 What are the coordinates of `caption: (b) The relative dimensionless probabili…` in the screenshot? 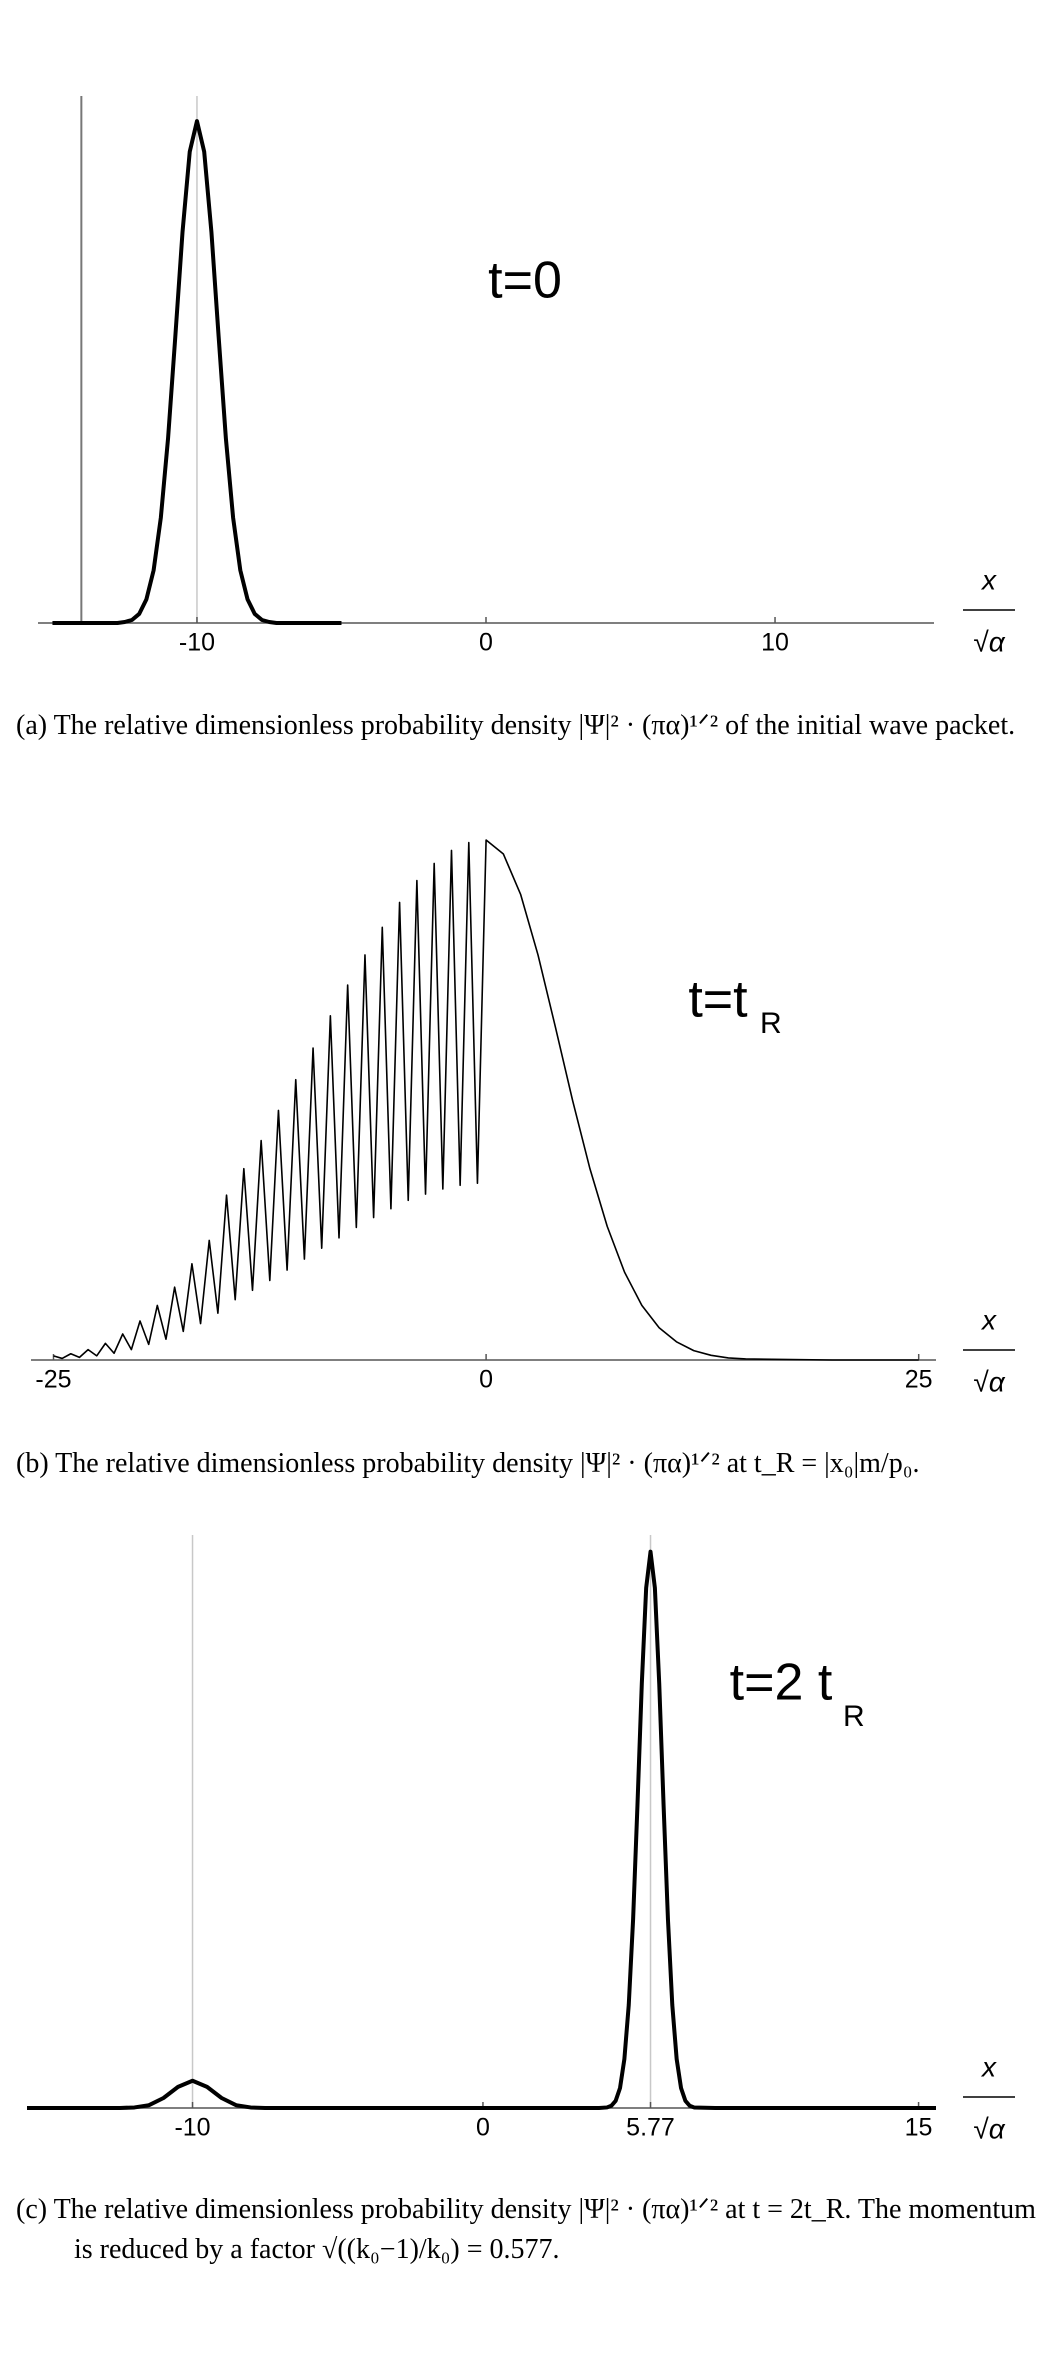 It's located at (468, 1463).